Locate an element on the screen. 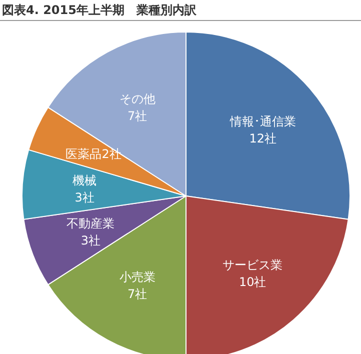  slice-label: 医薬品2社 is located at coordinates (94, 153).